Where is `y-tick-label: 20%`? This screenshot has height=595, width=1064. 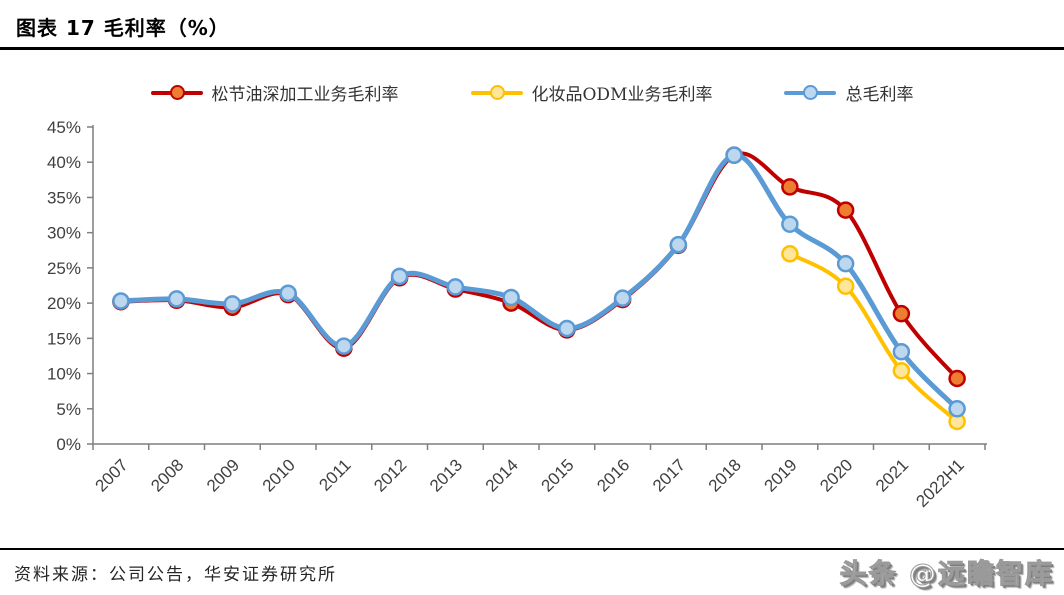 y-tick-label: 20% is located at coordinates (64, 303).